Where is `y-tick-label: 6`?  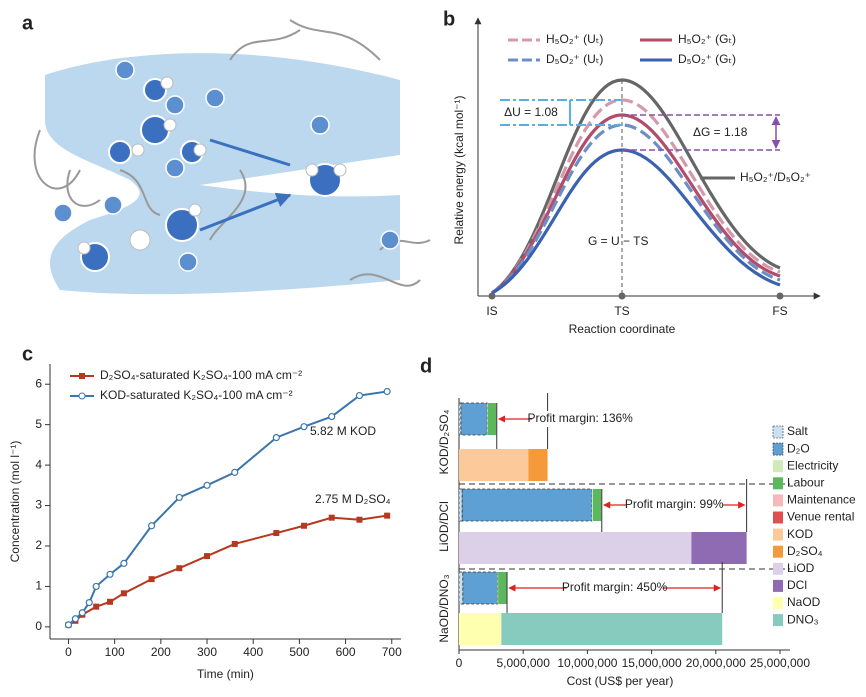 y-tick-label: 6 is located at coordinates (38, 383).